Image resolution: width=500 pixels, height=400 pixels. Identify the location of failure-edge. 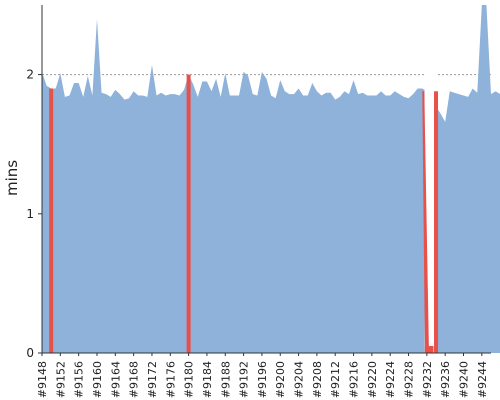
(425, 219).